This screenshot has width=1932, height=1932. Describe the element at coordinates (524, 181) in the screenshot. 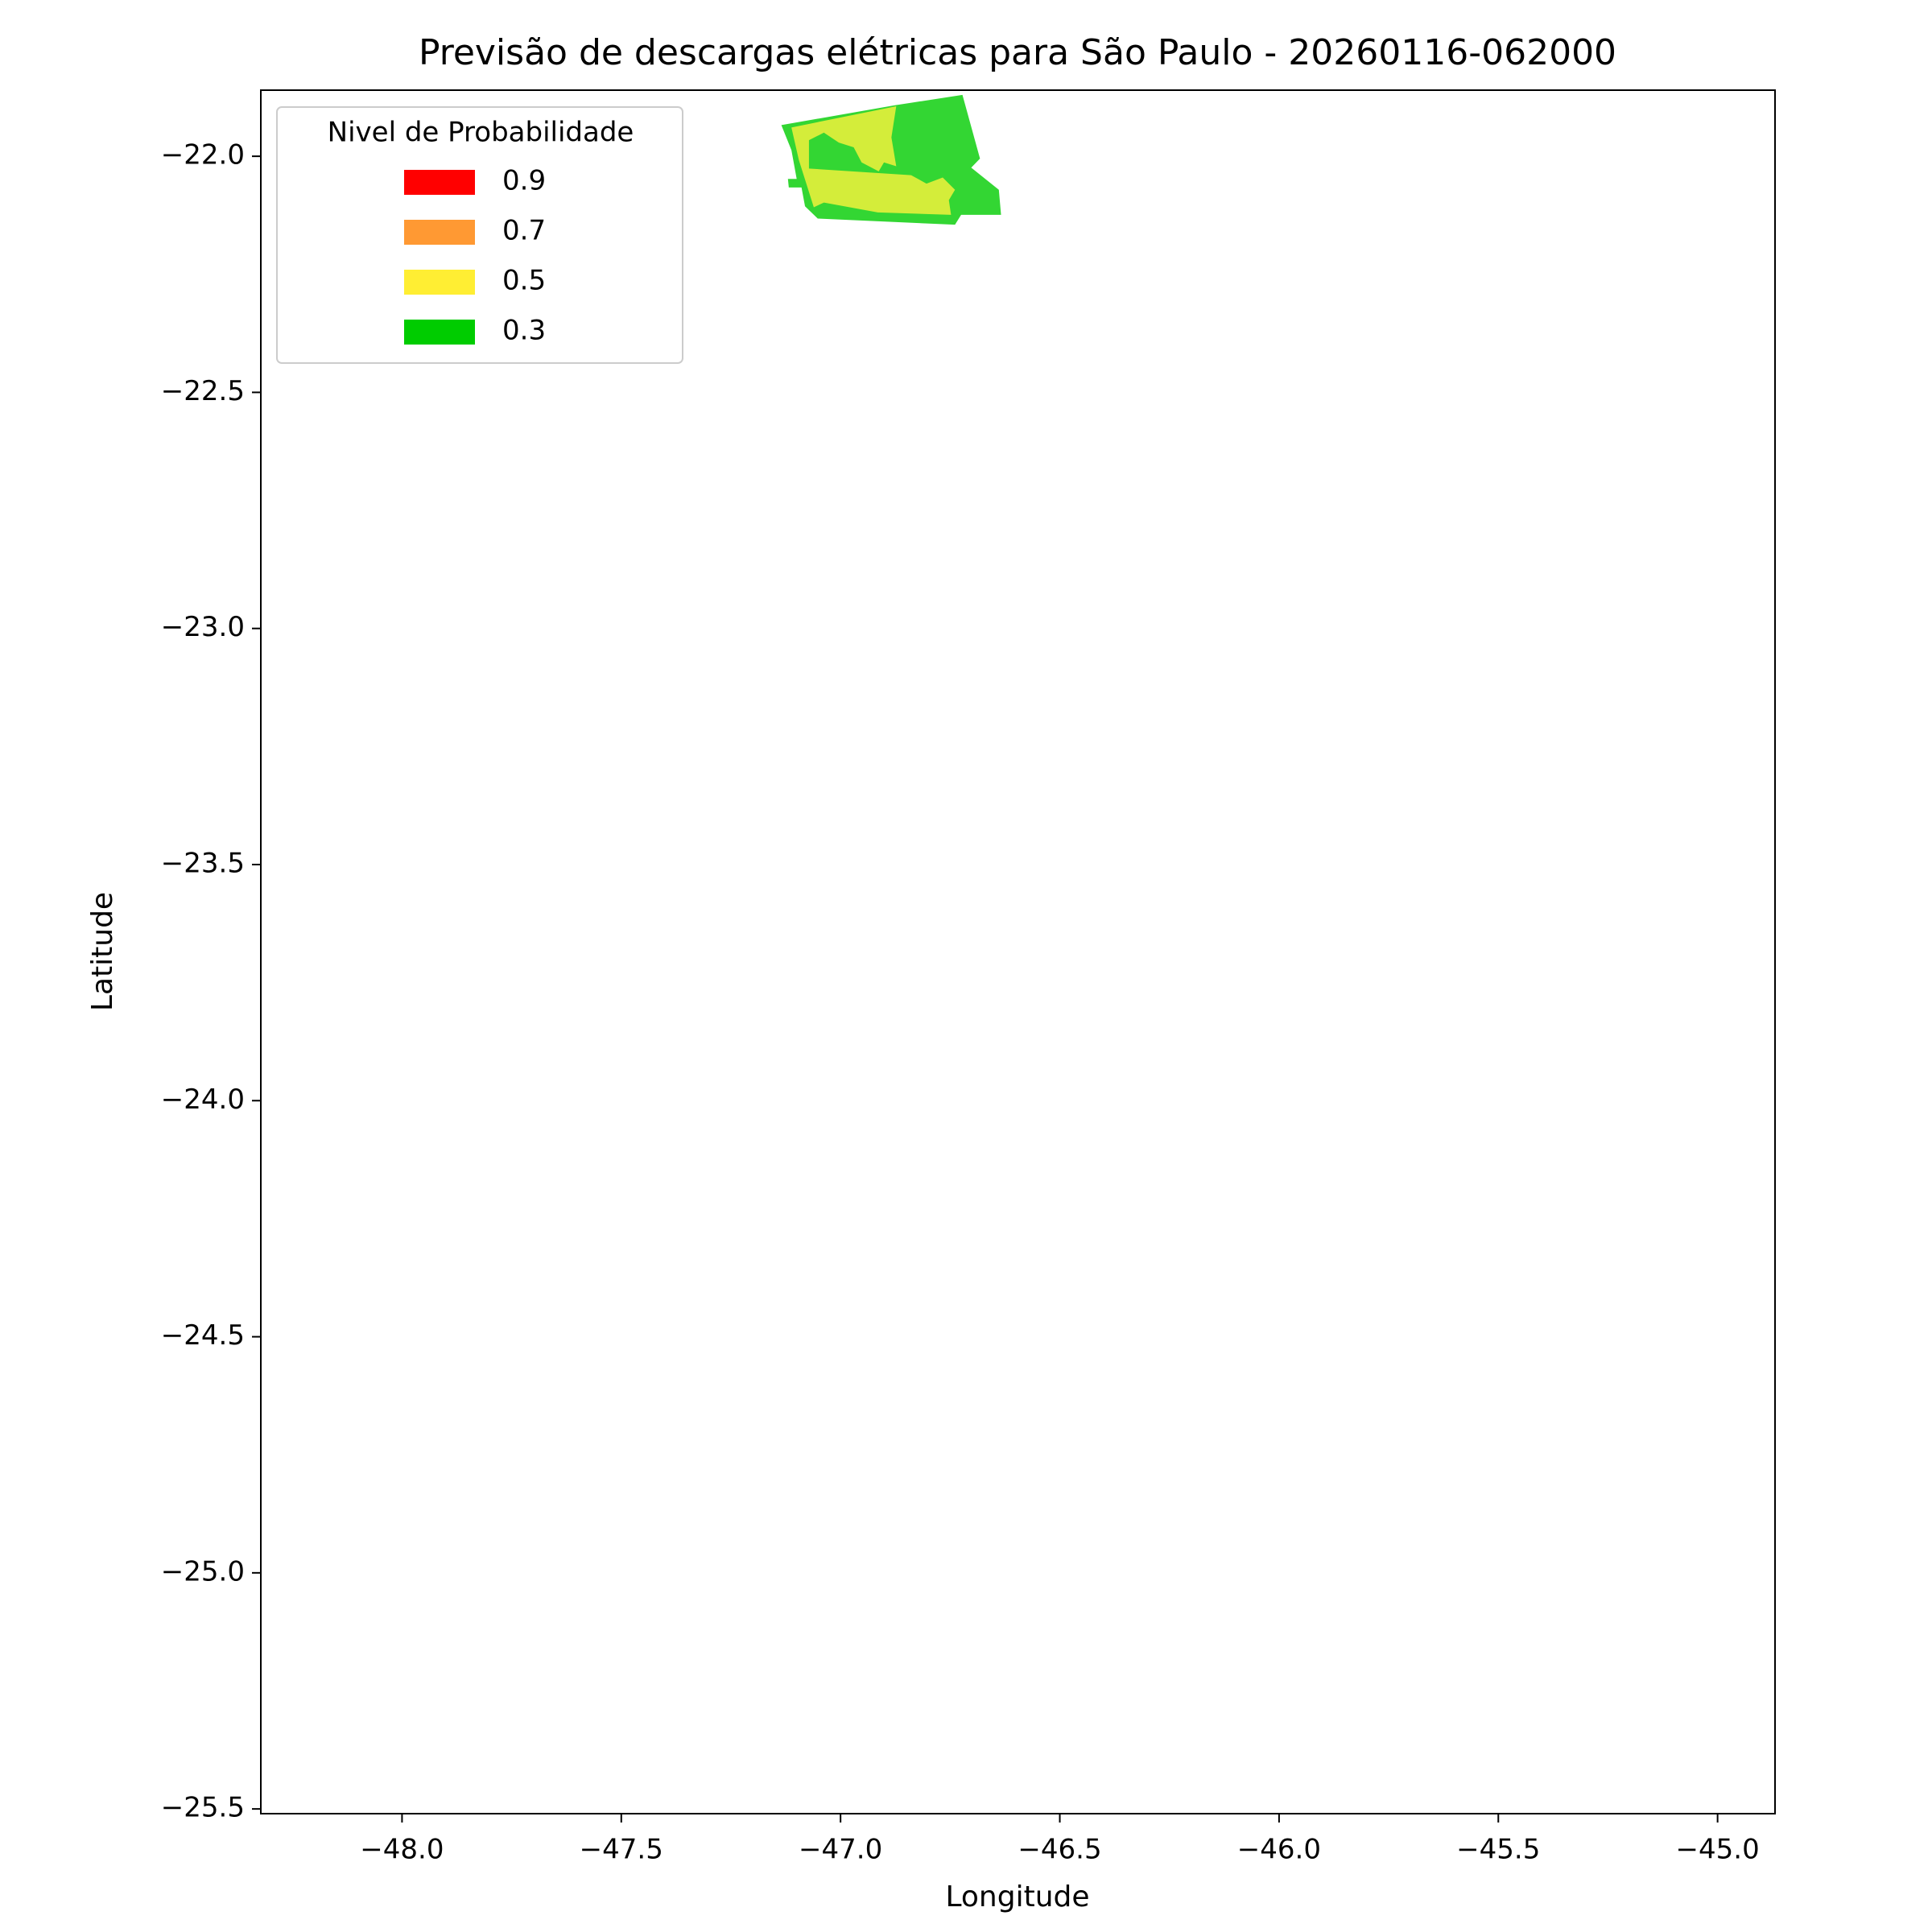

I see `legend-label: 0.9` at that location.